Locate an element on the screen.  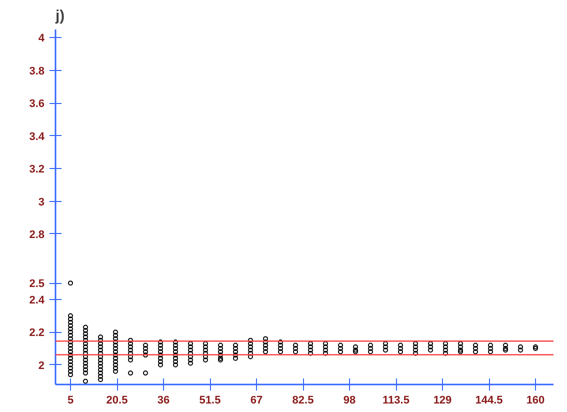
y-tick-label: 2.8 is located at coordinates (37, 234).